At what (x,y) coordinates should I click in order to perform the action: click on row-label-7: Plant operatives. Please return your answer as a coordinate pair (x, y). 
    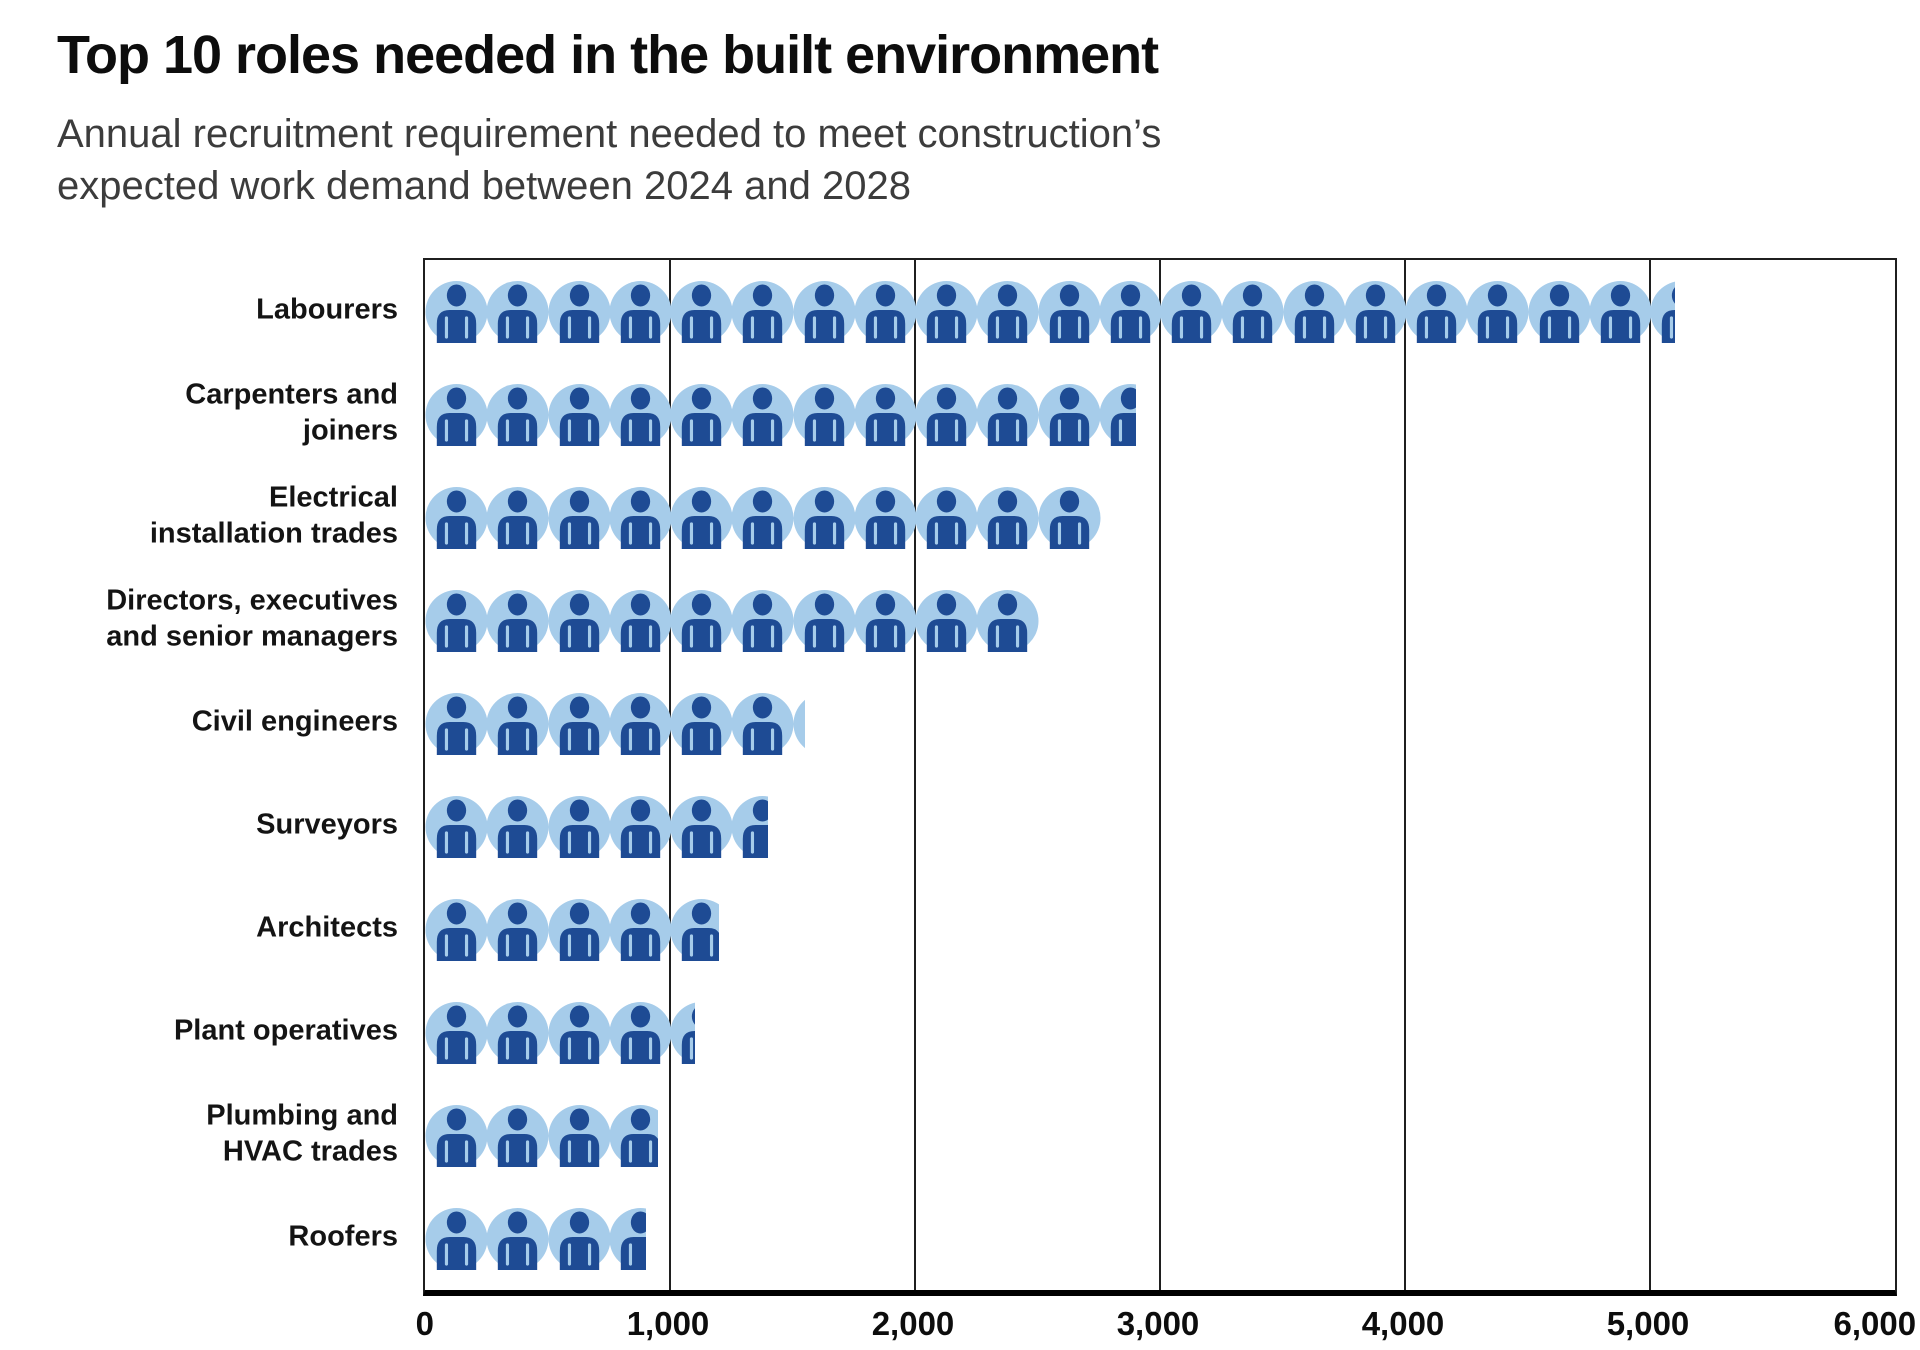
    Looking at the image, I should click on (208, 1030).